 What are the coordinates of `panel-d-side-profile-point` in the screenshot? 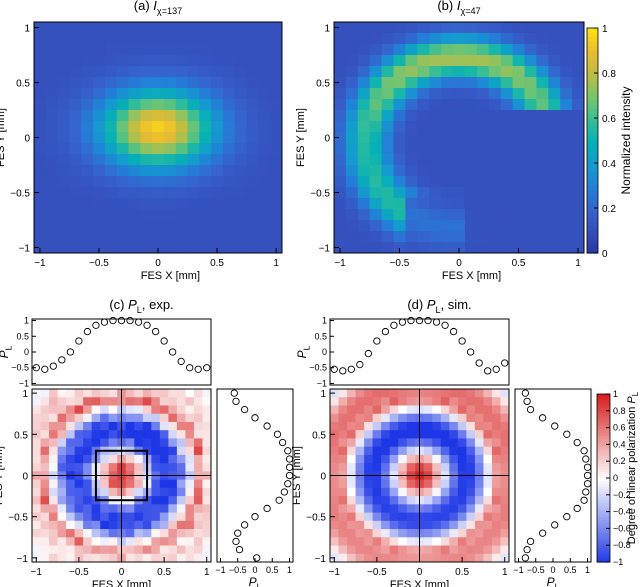 It's located at (577, 508).